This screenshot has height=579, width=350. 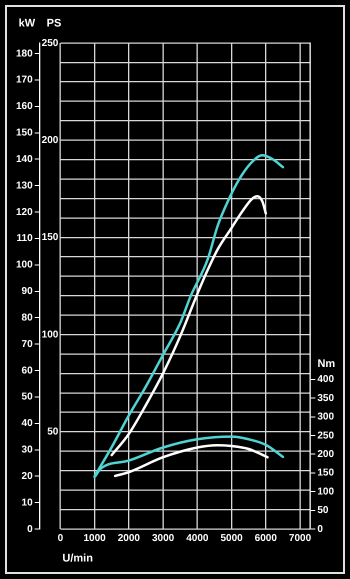 I want to click on y-tick-label: 180, so click(x=25, y=54).